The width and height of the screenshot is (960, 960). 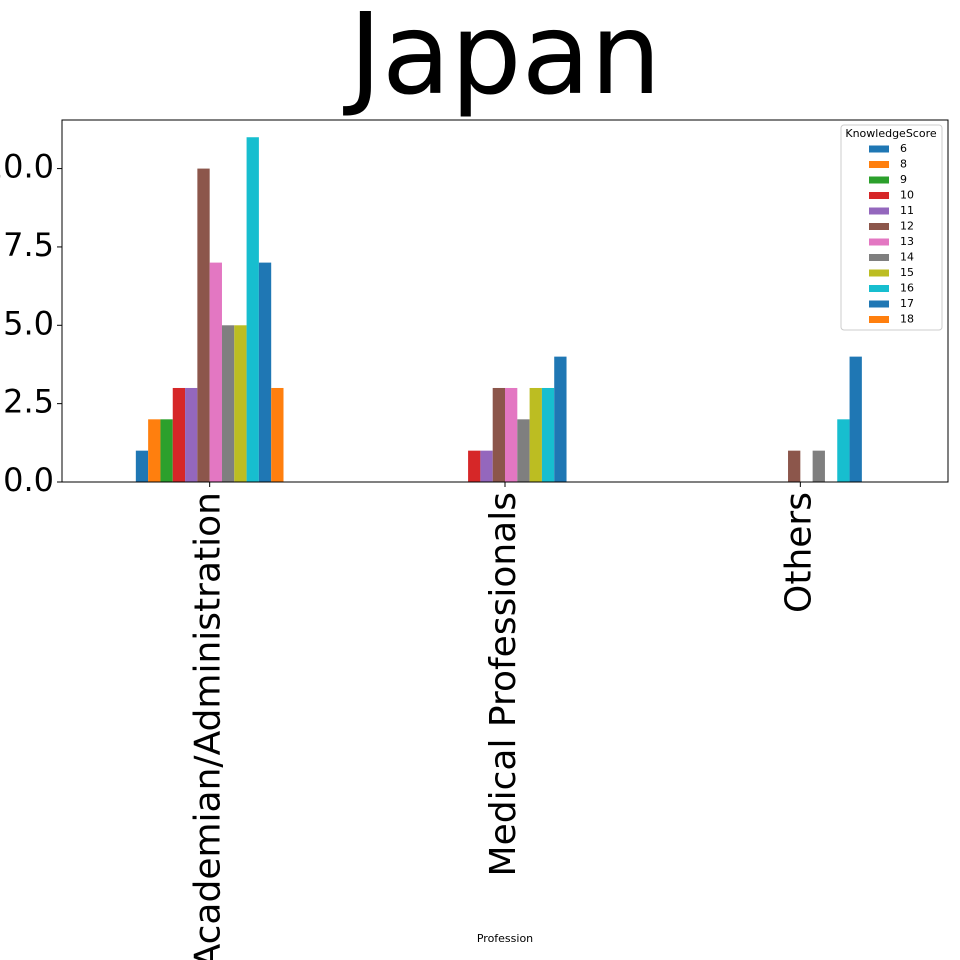 What do you see at coordinates (907, 241) in the screenshot?
I see `legend-label: 13` at bounding box center [907, 241].